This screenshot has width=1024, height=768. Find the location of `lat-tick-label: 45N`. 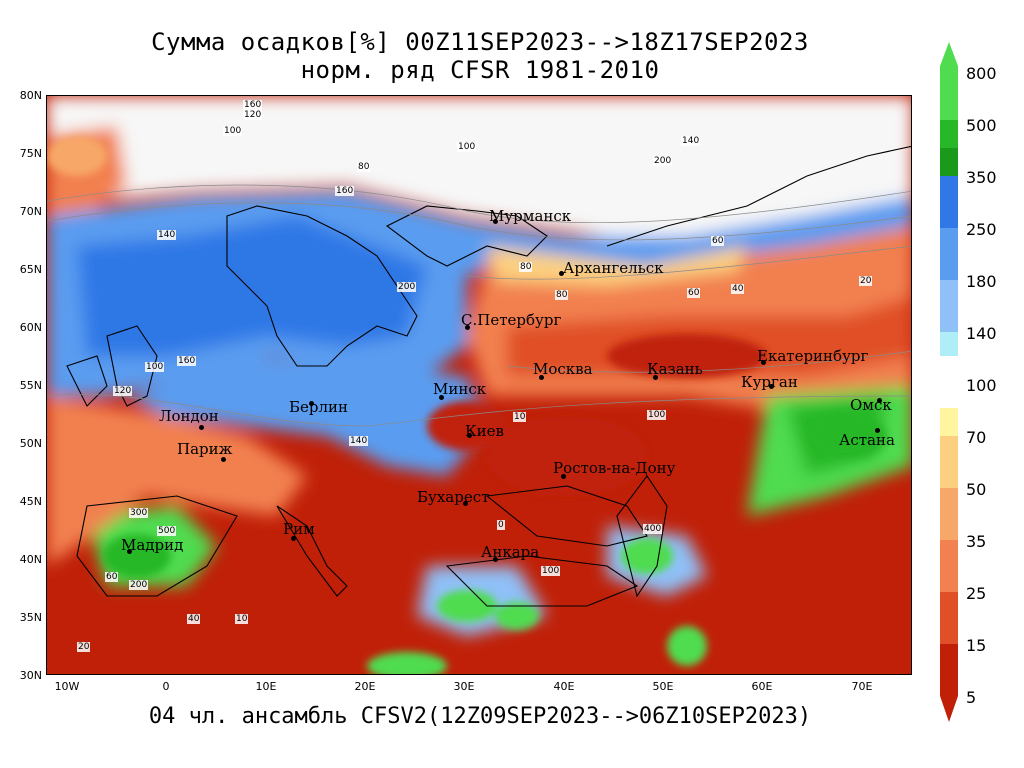

lat-tick-label: 45N is located at coordinates (30, 501).